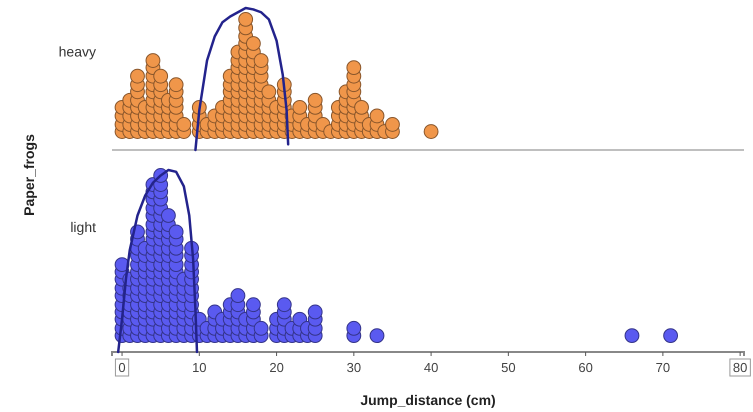 The width and height of the screenshot is (753, 412). Describe the element at coordinates (354, 367) in the screenshot. I see `x-tick-label: 30` at that location.